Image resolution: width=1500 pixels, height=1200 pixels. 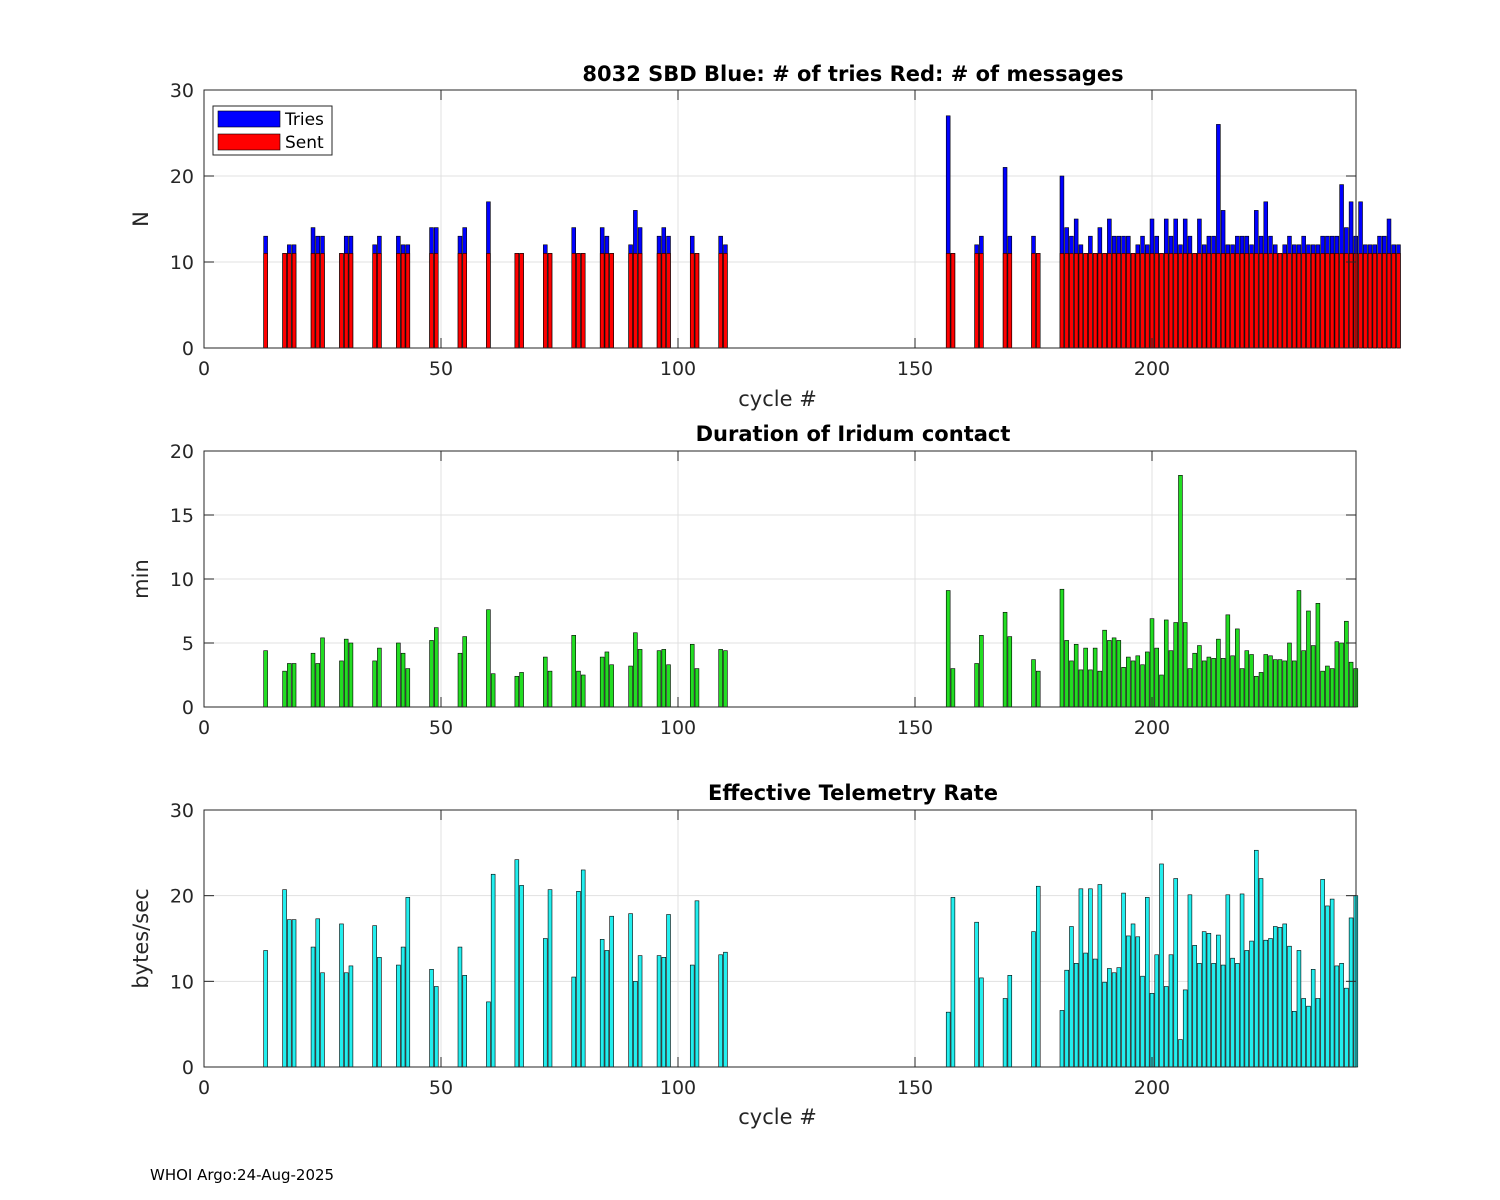 I want to click on y-axis-label: bytes/sec, so click(x=141, y=938).